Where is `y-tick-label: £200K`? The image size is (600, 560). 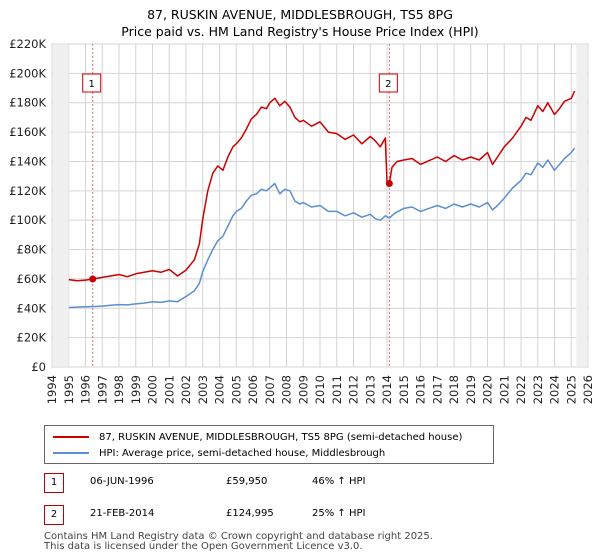
y-tick-label: £200K is located at coordinates (27, 73).